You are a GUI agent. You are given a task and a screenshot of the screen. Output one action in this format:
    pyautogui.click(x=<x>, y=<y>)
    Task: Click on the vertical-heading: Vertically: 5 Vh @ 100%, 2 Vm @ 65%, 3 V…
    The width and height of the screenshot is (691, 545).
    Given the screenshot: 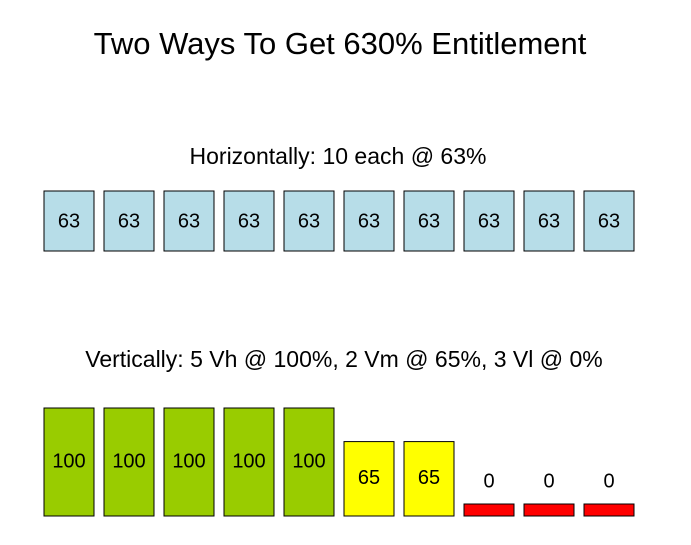 What is the action you would take?
    pyautogui.click(x=344, y=359)
    